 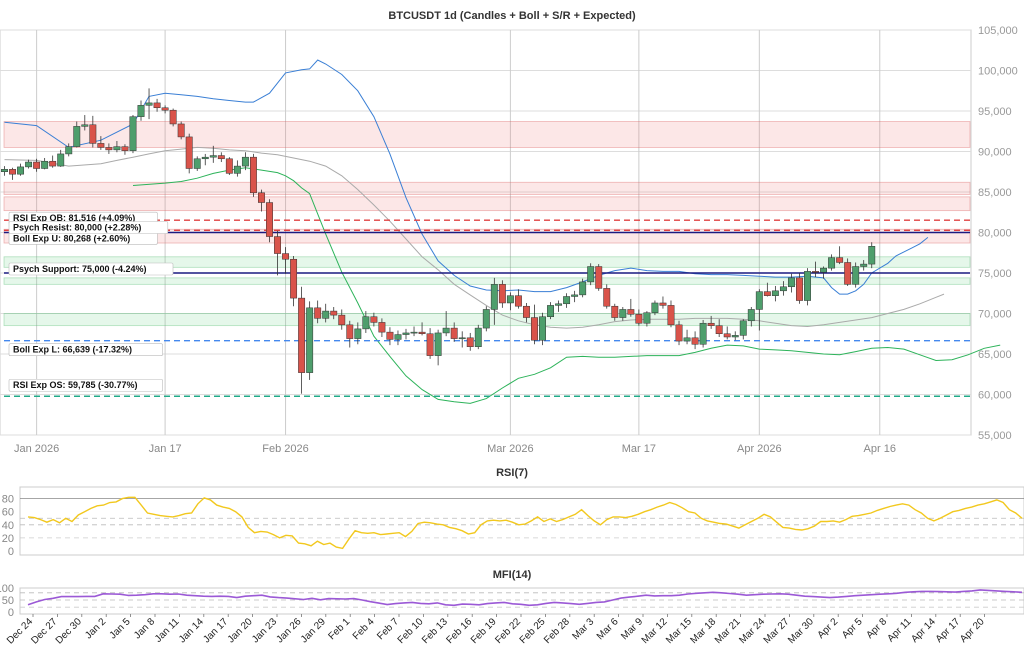 I want to click on x-tick-label: Apr 2, so click(x=828, y=628).